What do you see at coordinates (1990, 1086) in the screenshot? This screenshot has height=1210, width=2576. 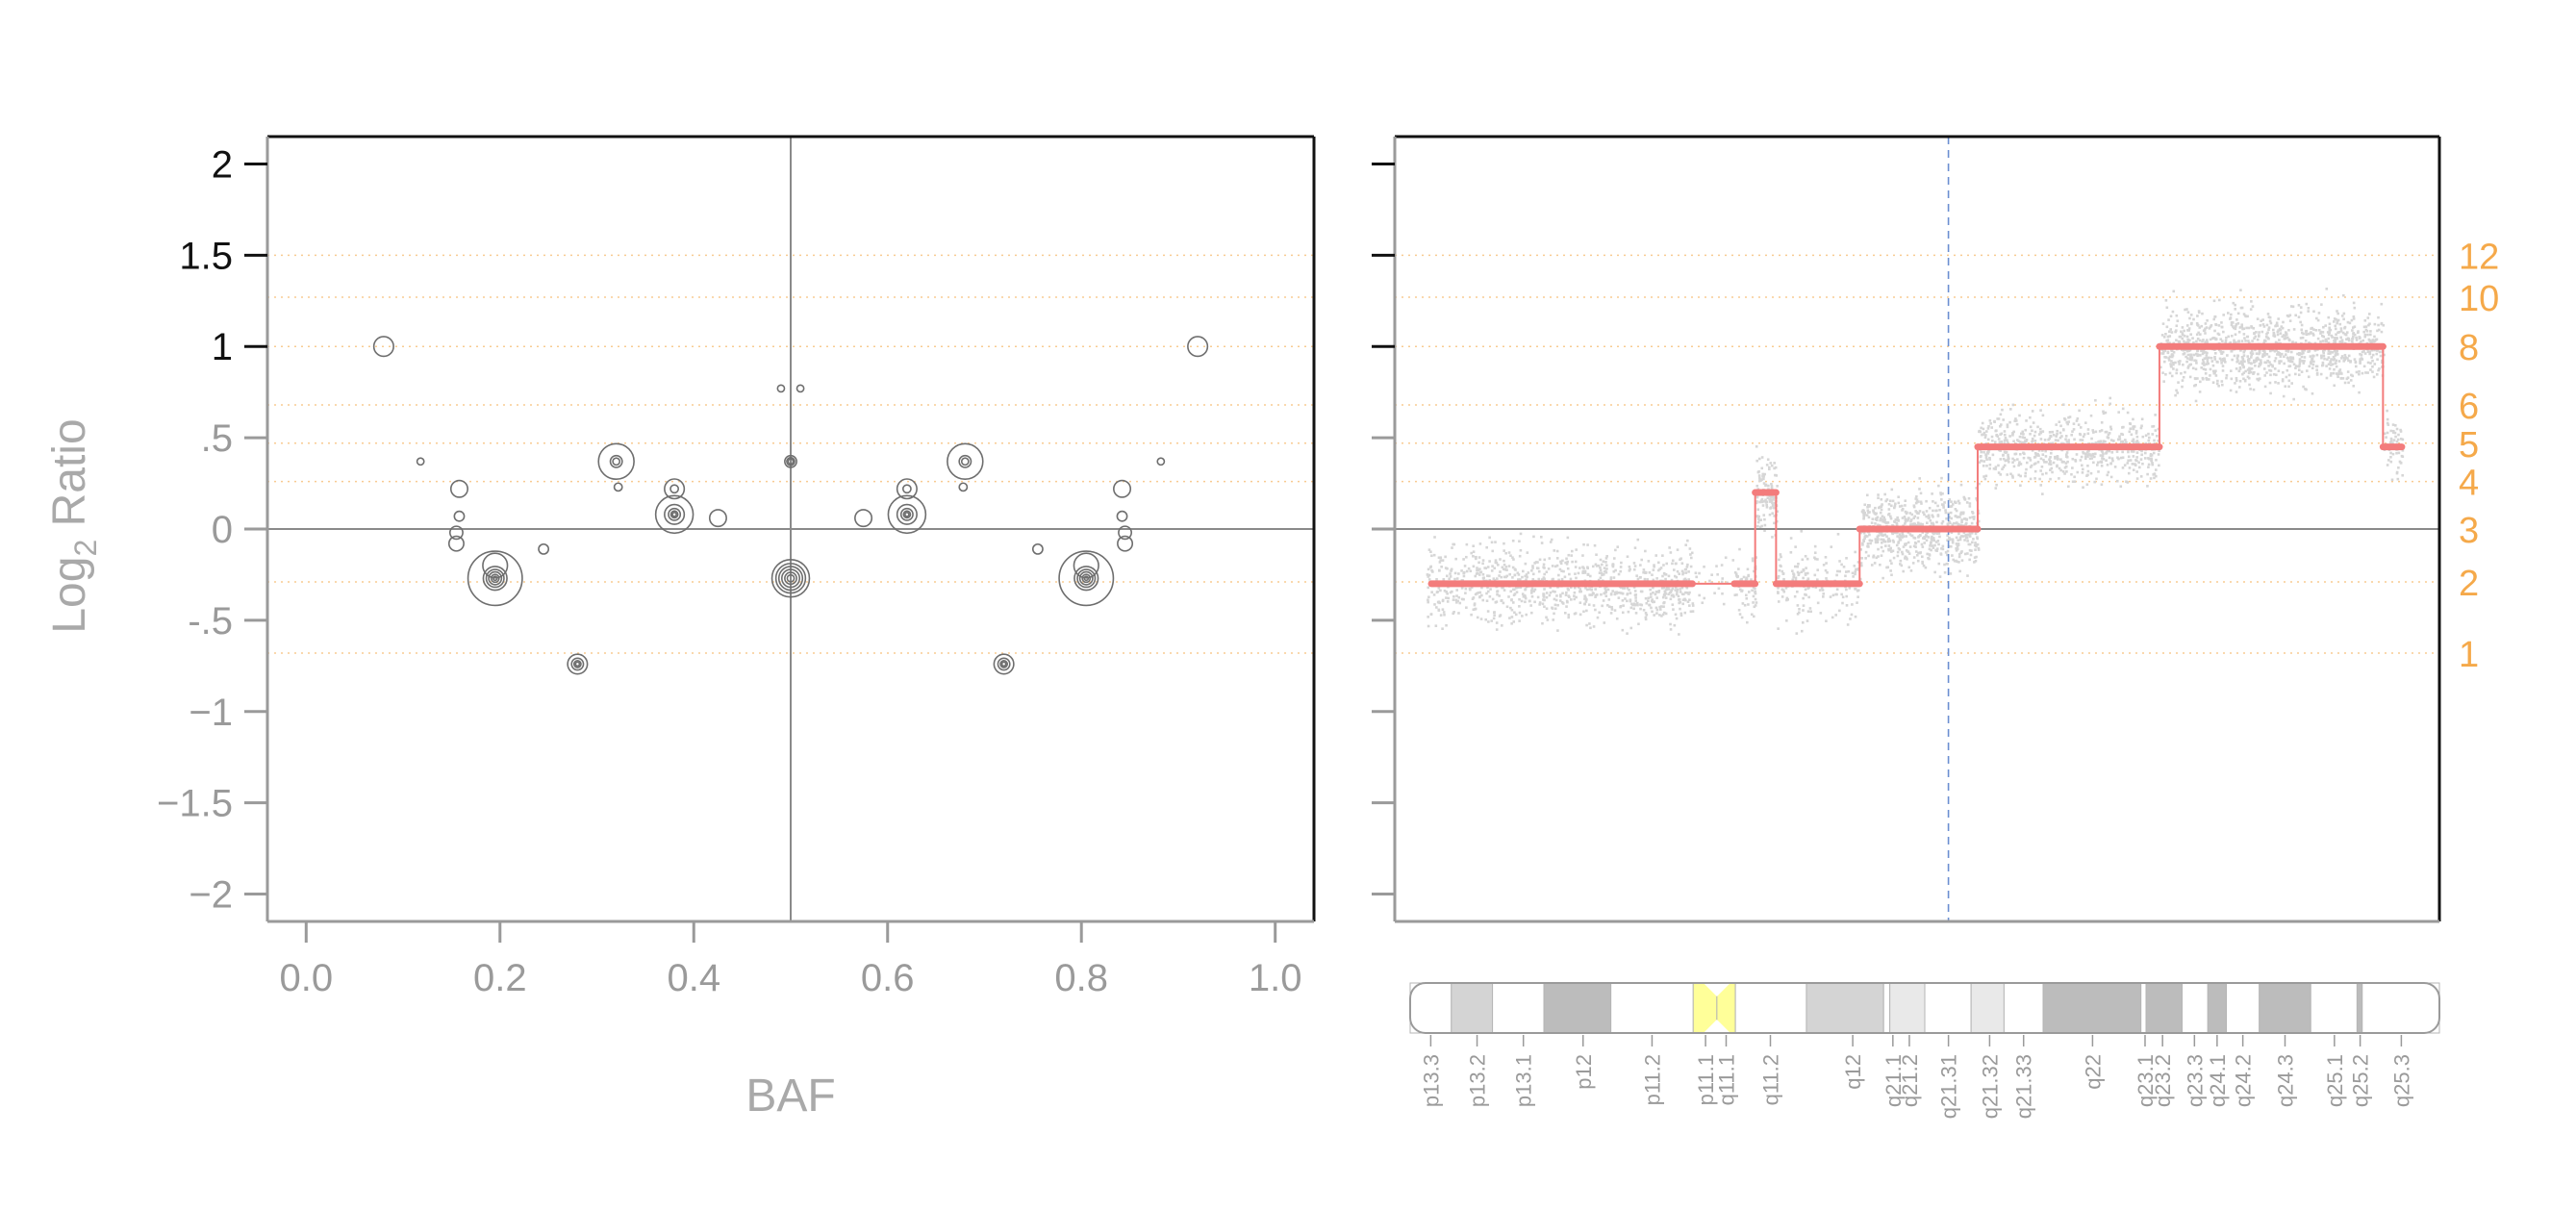 I see `band-label: q21.32` at bounding box center [1990, 1086].